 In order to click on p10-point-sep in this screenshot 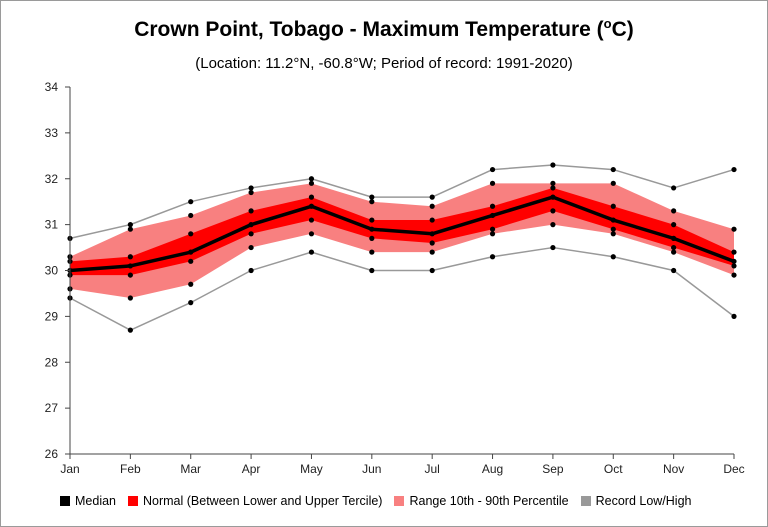, I will do `click(553, 225)`.